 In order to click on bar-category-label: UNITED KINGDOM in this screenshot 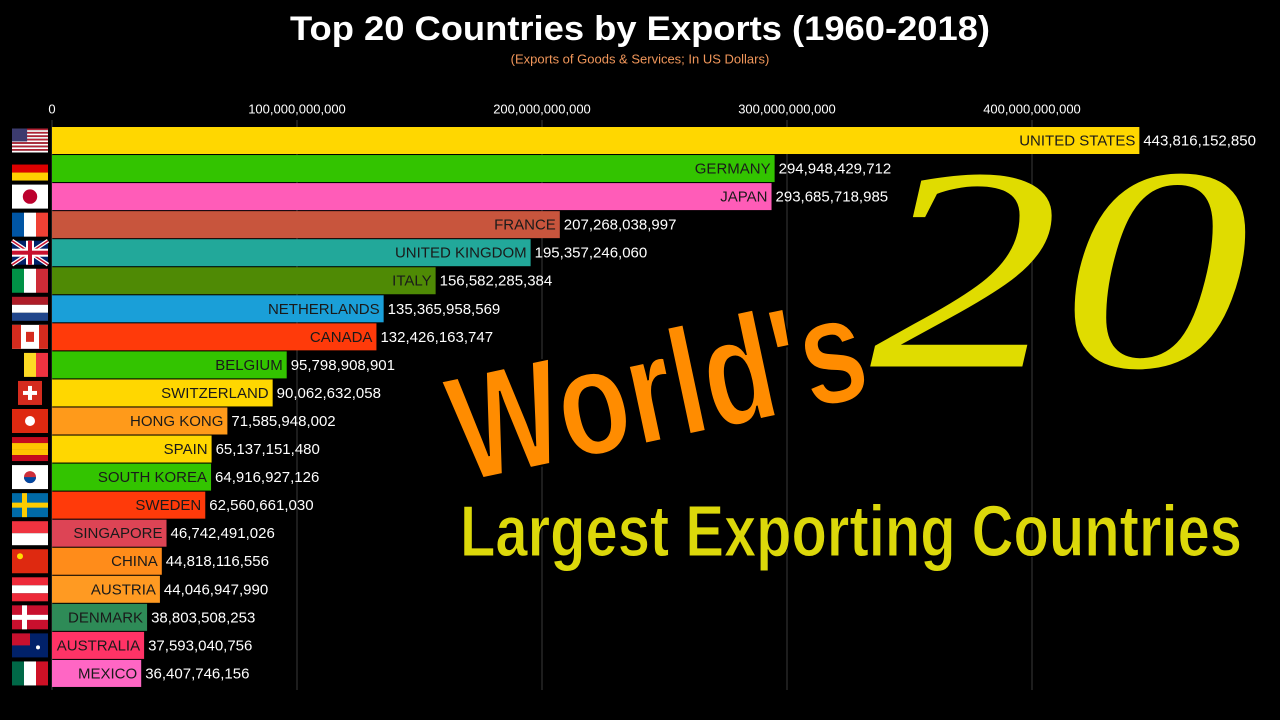, I will do `click(461, 253)`.